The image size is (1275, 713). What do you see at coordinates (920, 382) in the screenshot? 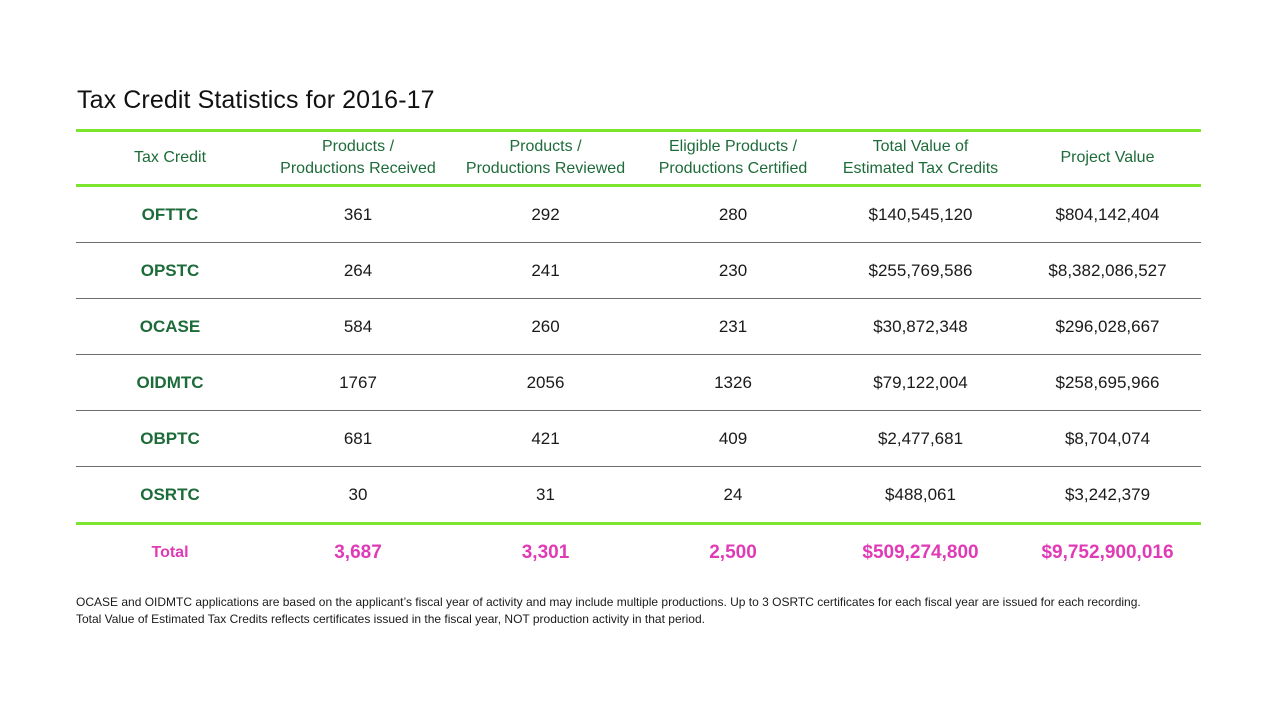
I see `estimated-tax-credits-cell: $79,122,004` at bounding box center [920, 382].